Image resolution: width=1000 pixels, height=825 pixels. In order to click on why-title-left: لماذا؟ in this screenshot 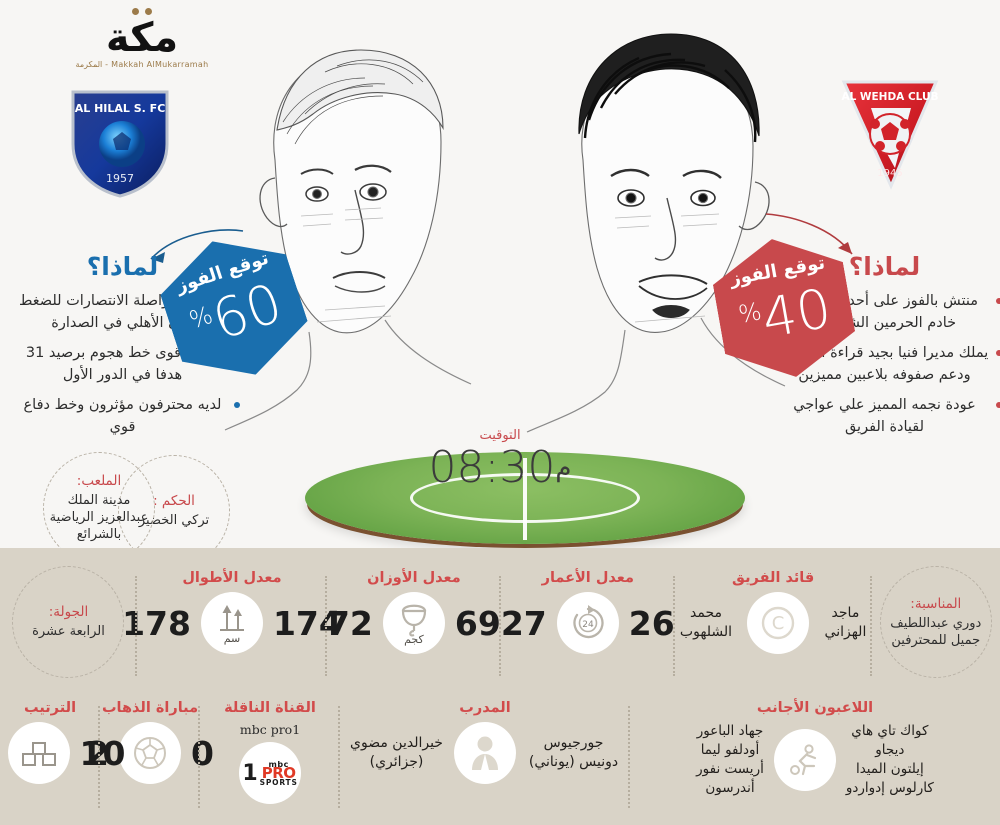, I will do `click(122, 266)`.